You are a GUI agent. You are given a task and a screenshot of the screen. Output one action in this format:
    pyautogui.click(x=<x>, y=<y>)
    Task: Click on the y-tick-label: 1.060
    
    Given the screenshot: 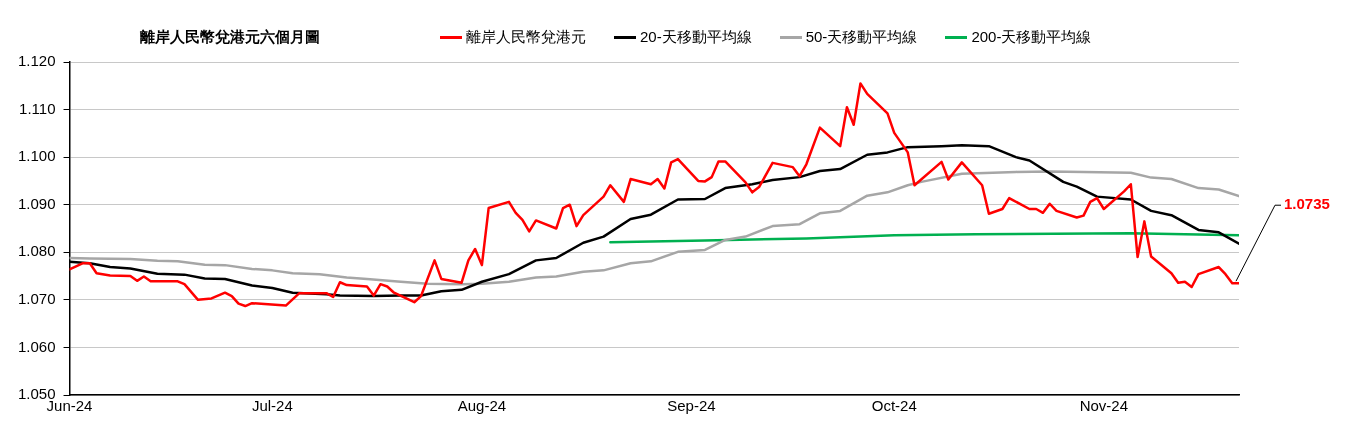 What is the action you would take?
    pyautogui.click(x=36, y=346)
    